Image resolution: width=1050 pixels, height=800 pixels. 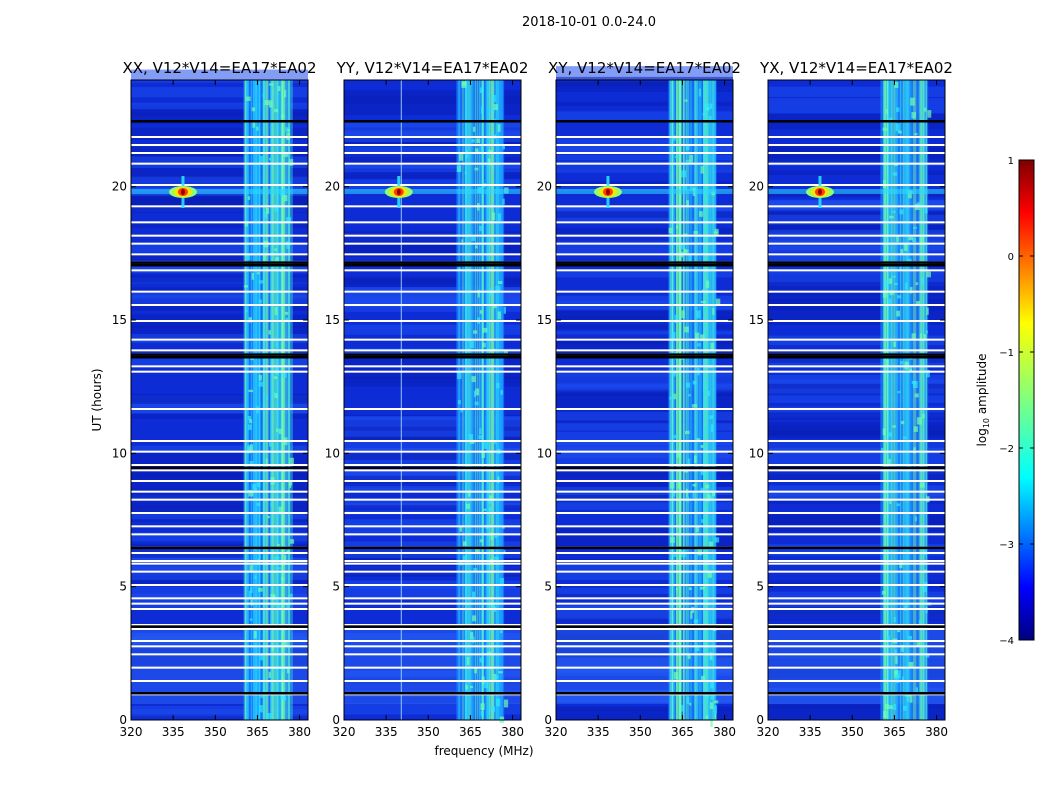 What do you see at coordinates (983, 400) in the screenshot?
I see `colorbar-label: log10 amplitude` at bounding box center [983, 400].